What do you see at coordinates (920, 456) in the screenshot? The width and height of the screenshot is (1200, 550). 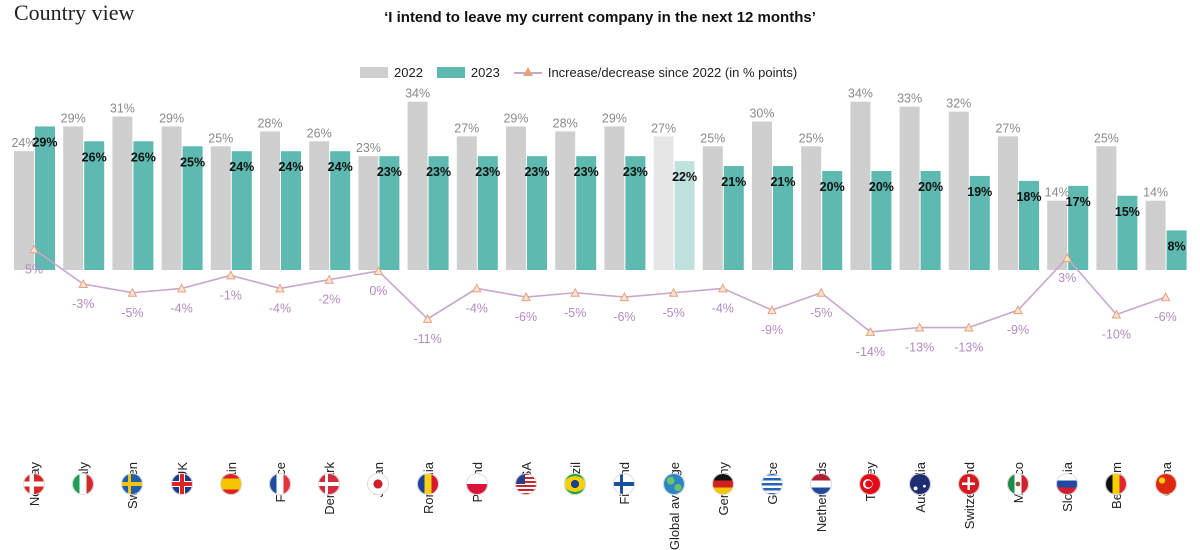 I see `country-label: Australia` at bounding box center [920, 456].